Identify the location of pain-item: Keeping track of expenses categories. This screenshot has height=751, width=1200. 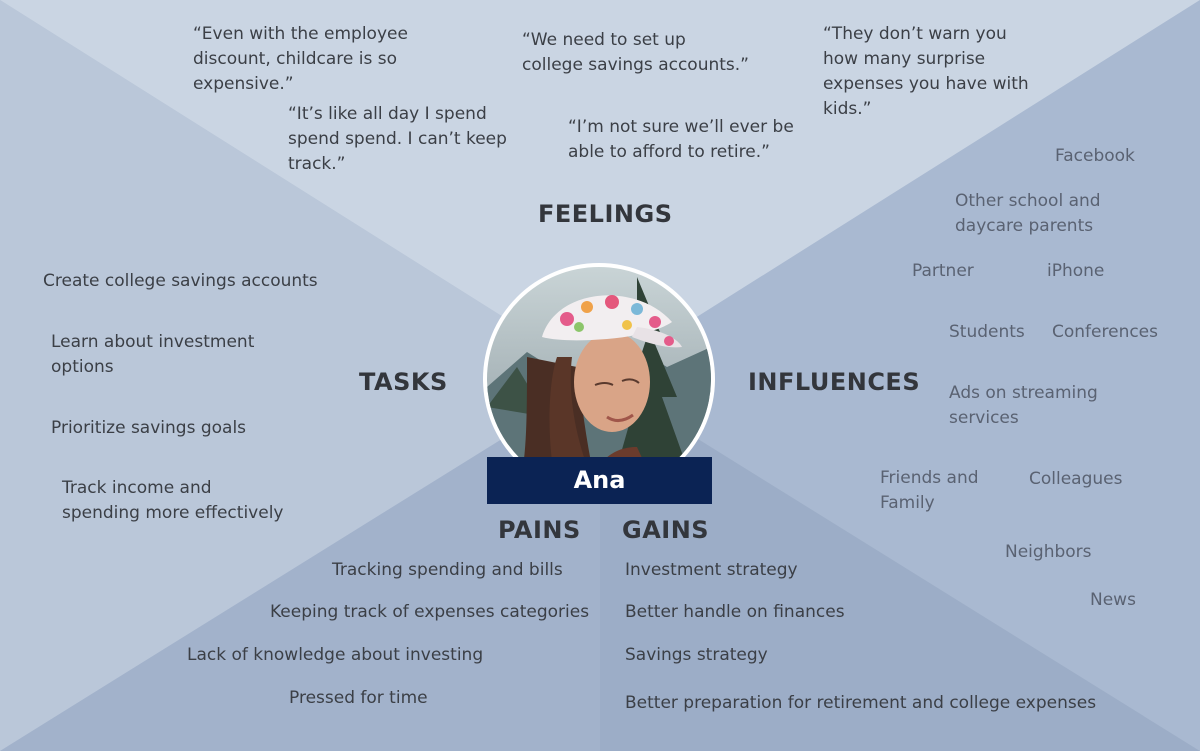
(430, 612).